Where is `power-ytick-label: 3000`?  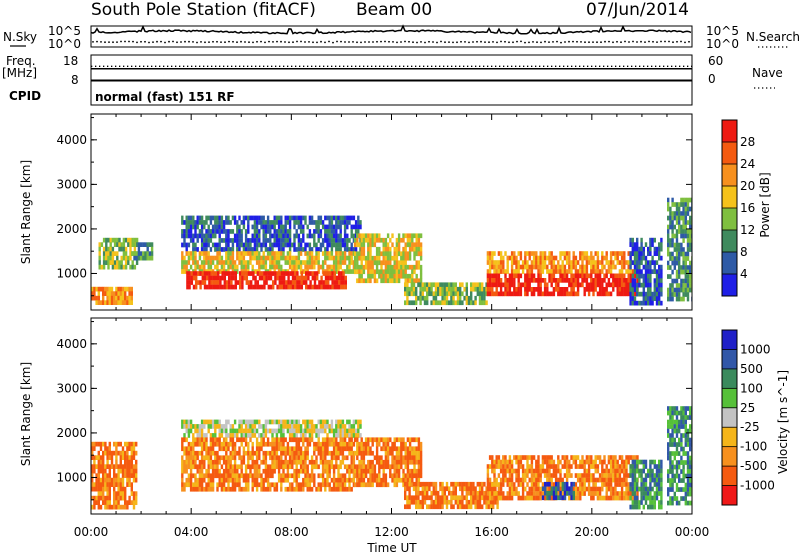 power-ytick-label: 3000 is located at coordinates (71, 184).